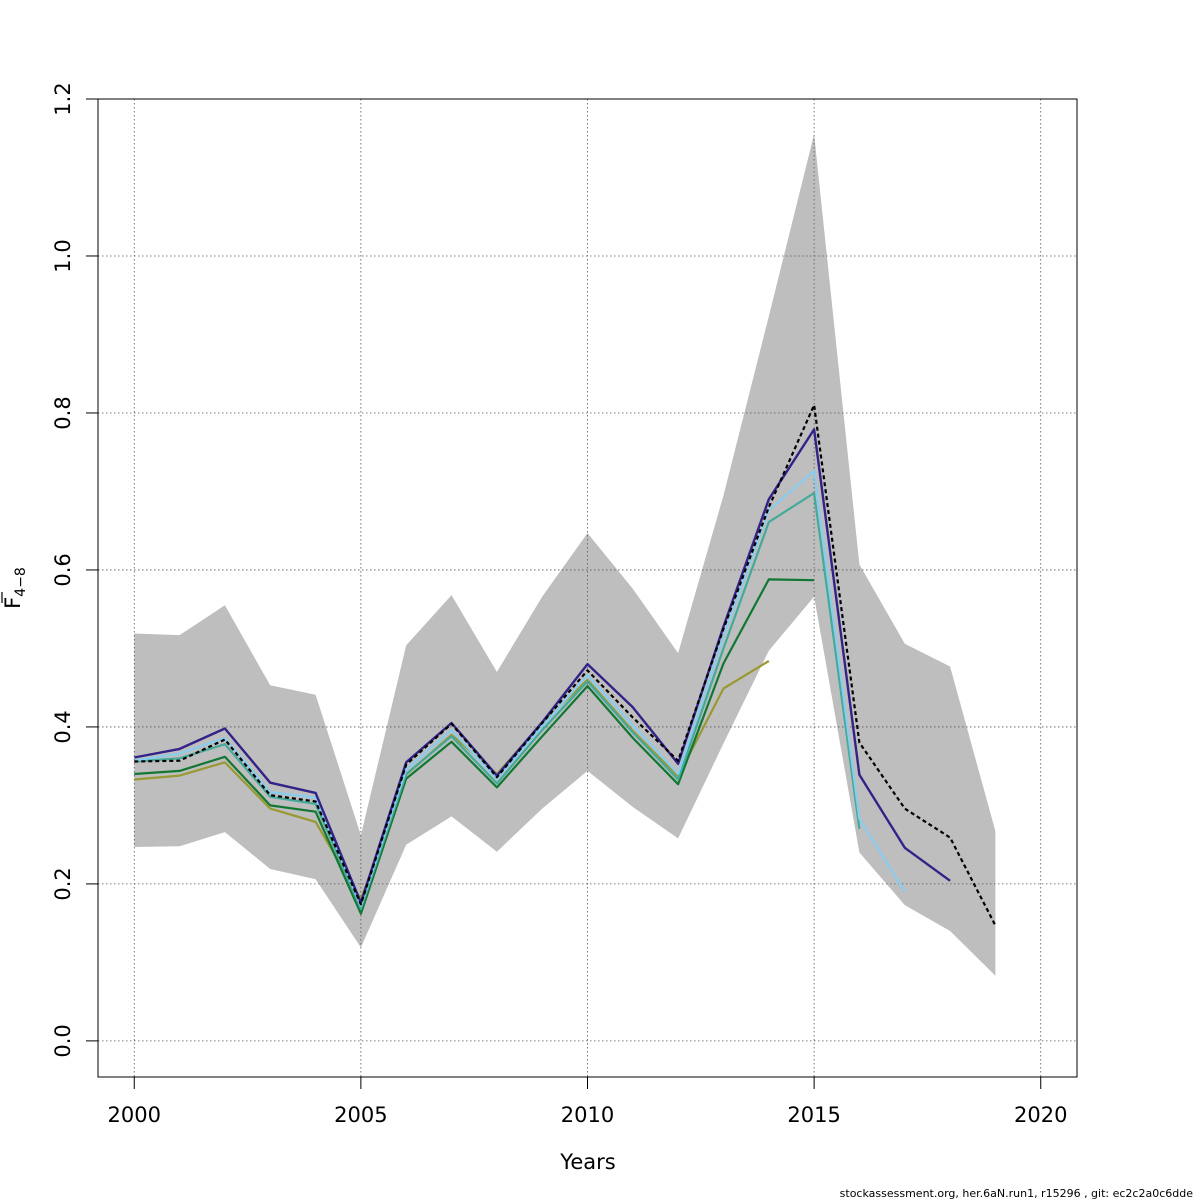 This screenshot has height=1200, width=1200. I want to click on x-axis: 2000 2005 2010 2015 2020, so click(587, 1101).